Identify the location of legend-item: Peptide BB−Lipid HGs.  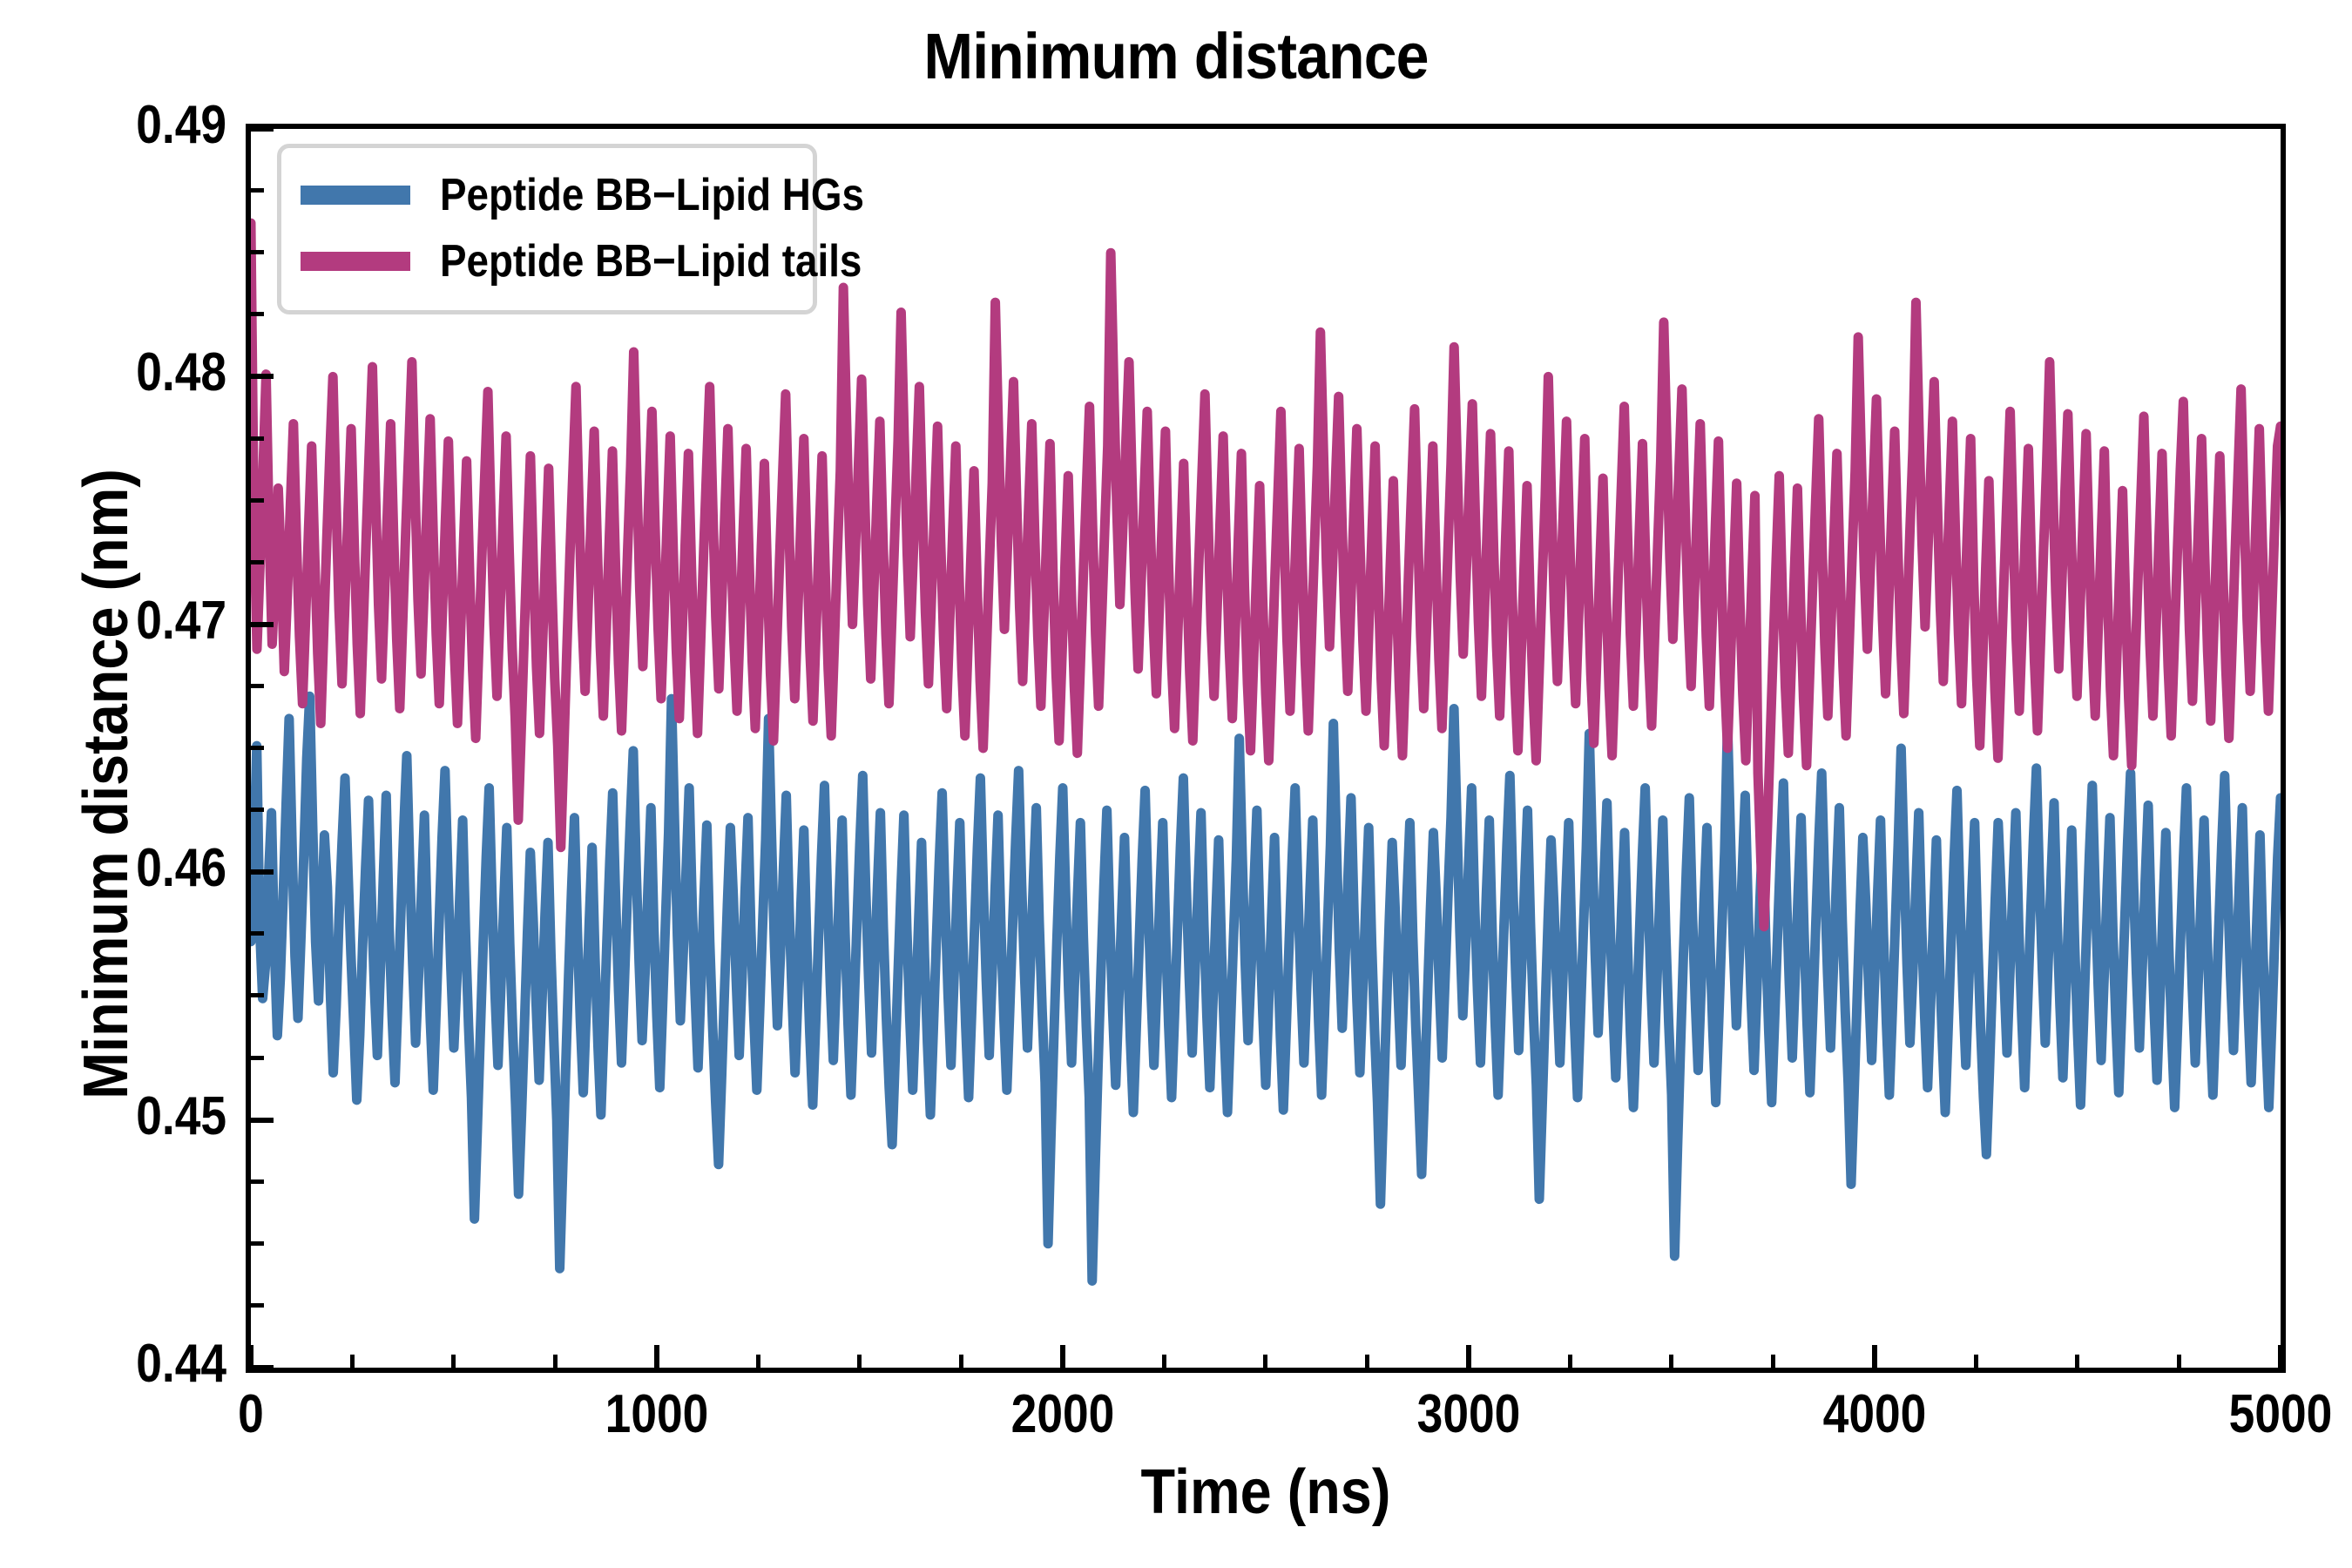
(582, 195).